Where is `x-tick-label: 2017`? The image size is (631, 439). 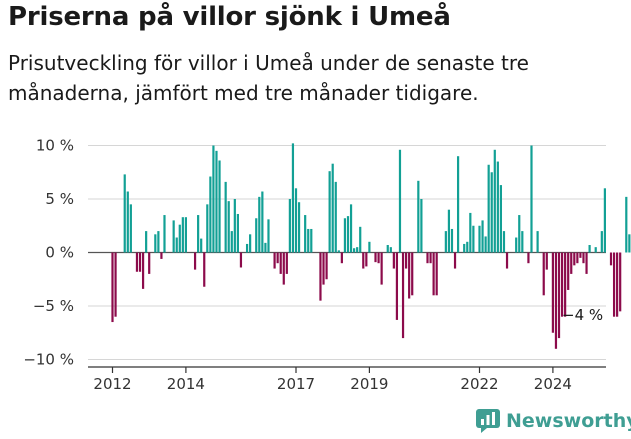
x-tick-label: 2017 is located at coordinates (296, 384).